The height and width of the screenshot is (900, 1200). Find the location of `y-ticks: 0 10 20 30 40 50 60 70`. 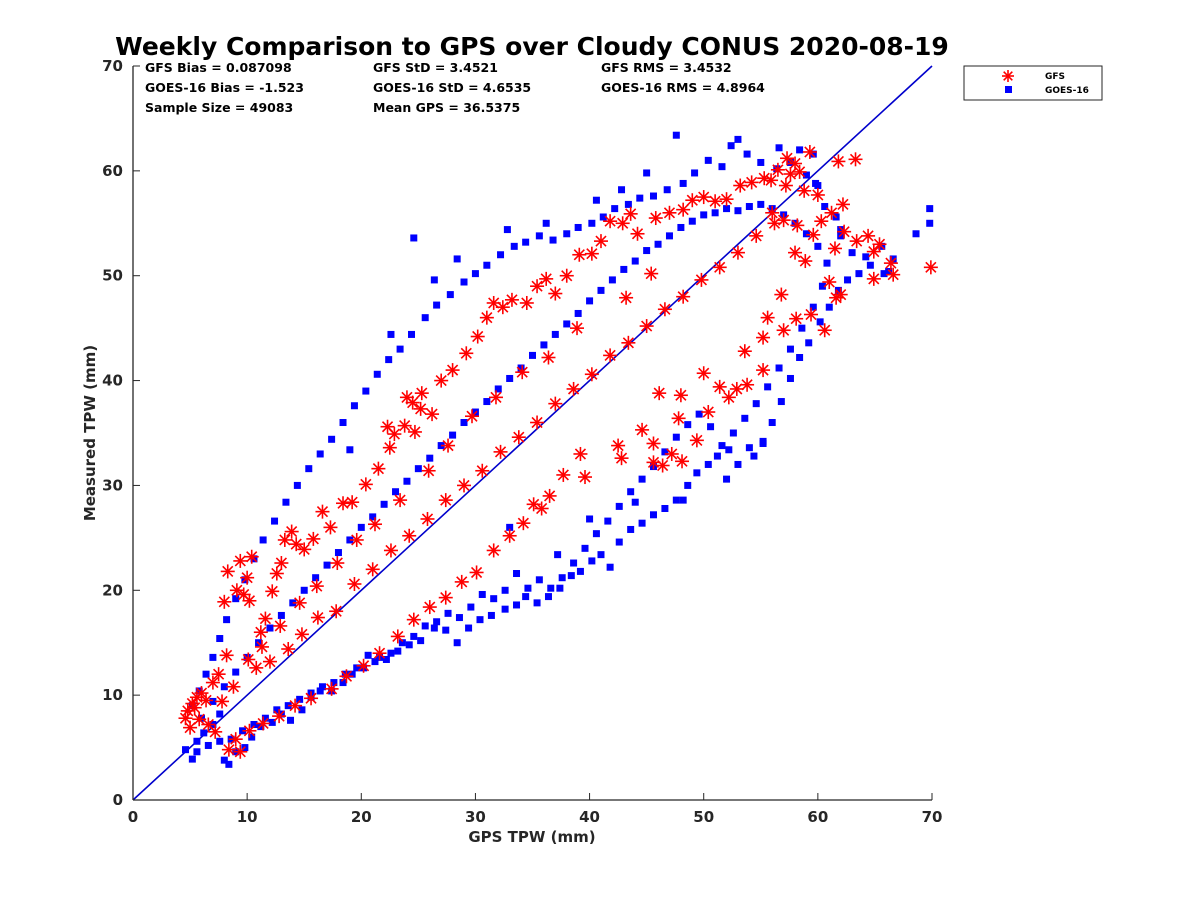

y-ticks: 0 10 20 30 40 50 60 70 is located at coordinates (121, 433).